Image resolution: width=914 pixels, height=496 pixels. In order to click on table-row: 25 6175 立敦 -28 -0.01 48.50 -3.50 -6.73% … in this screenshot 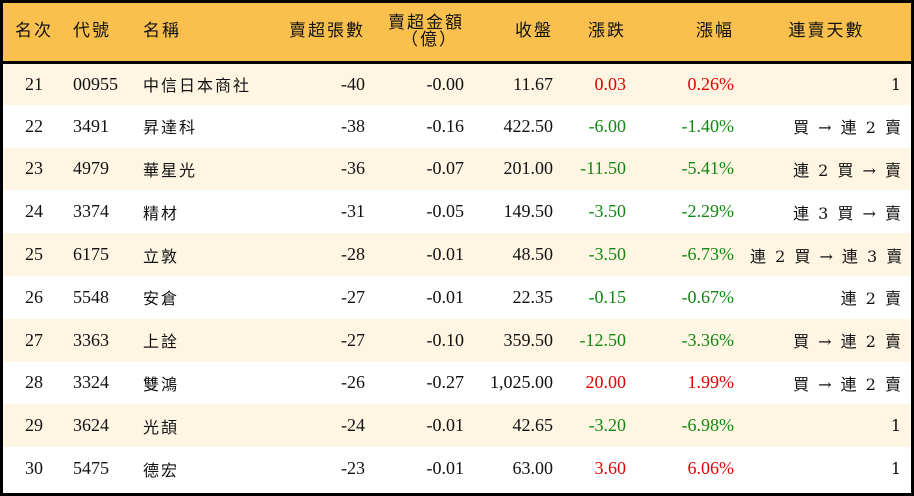, I will do `click(457, 254)`.